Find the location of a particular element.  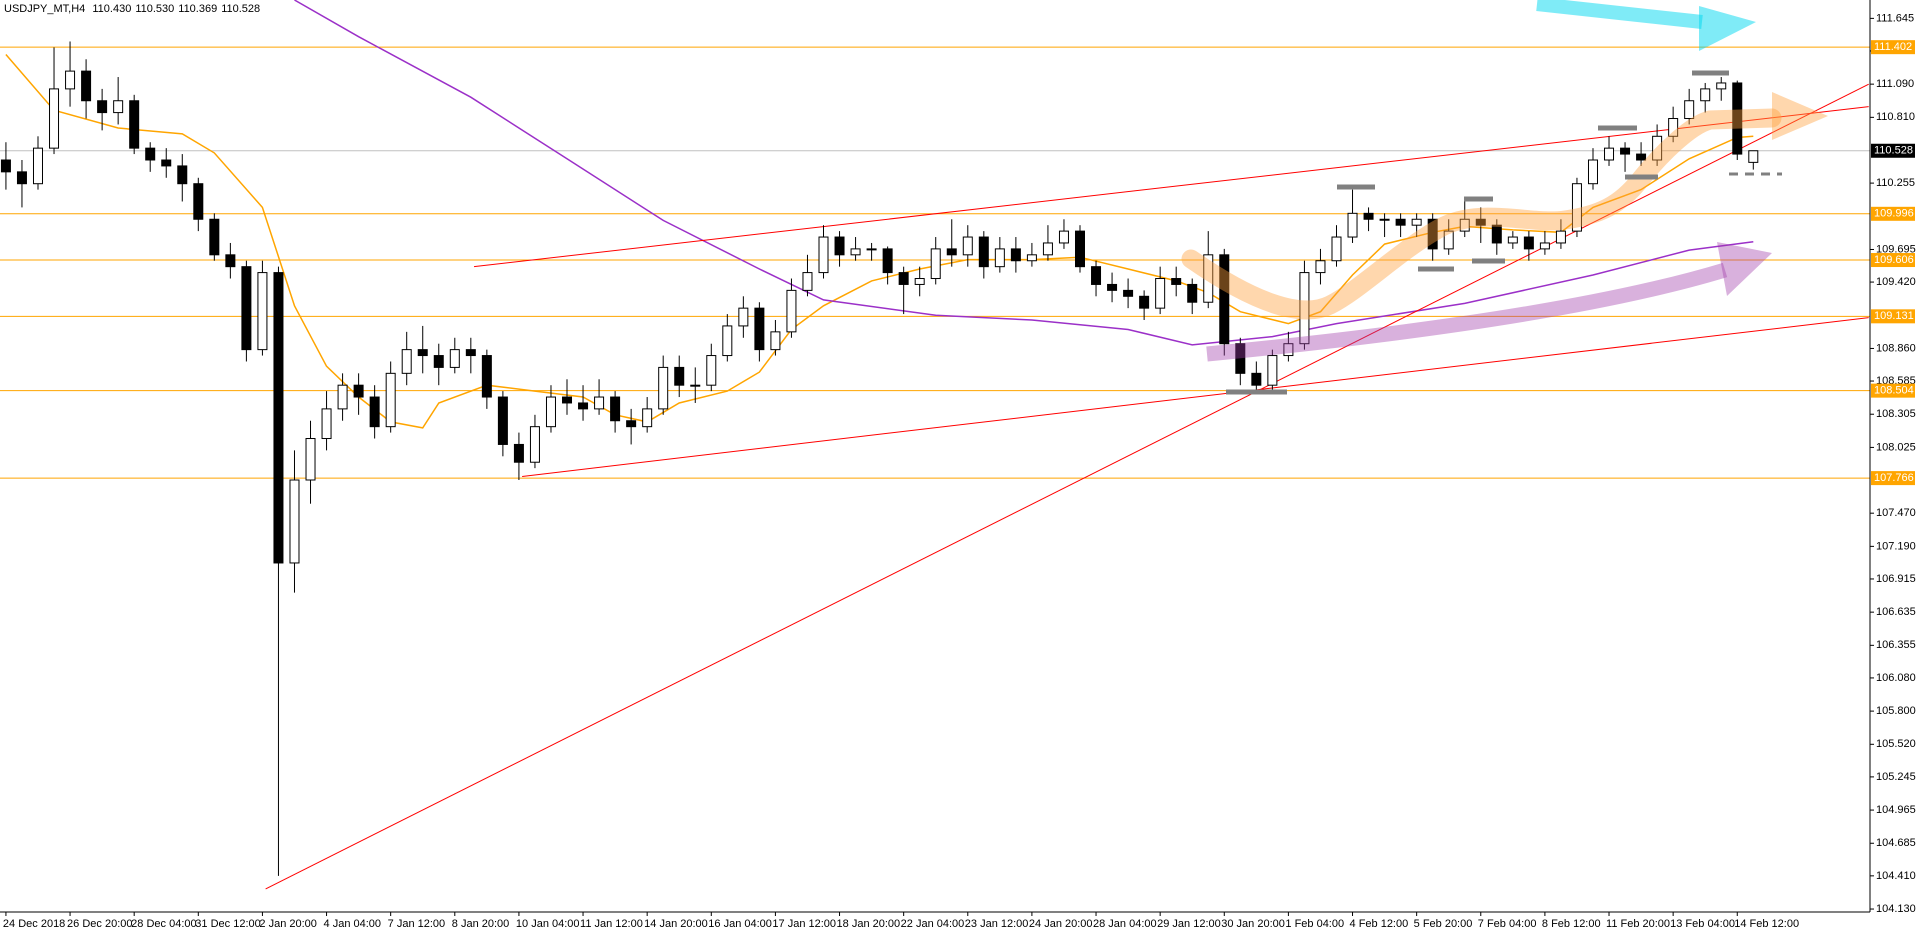

x-tick-label: 8 Jan 20:00 is located at coordinates (481, 924).